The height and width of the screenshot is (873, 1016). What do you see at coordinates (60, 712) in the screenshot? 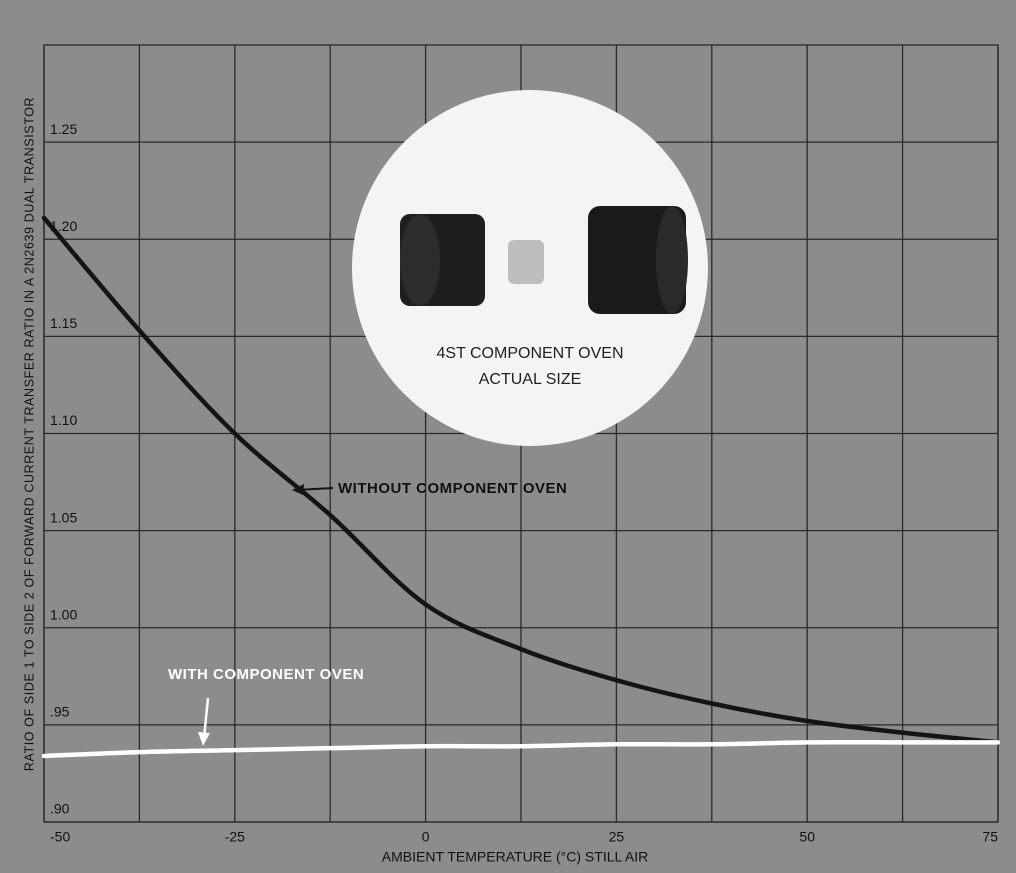
I see `y-tick-label: .95` at bounding box center [60, 712].